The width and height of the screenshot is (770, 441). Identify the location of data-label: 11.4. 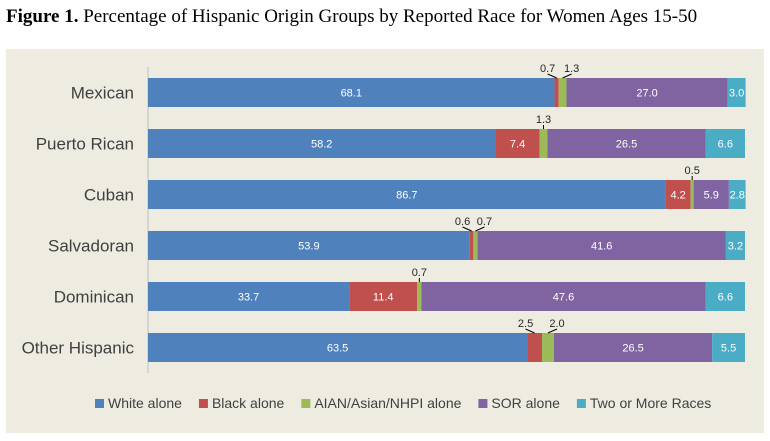
(383, 298).